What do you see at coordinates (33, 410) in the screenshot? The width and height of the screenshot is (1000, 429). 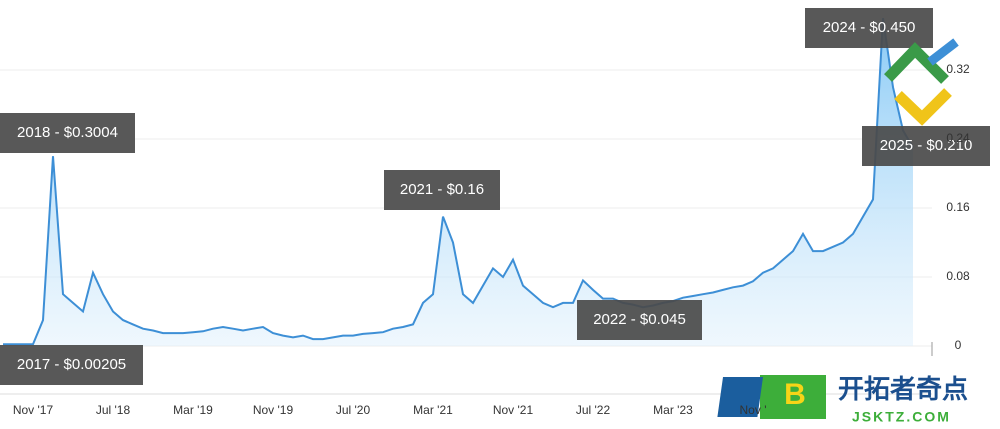 I see `x-tick-label: Nov '17` at bounding box center [33, 410].